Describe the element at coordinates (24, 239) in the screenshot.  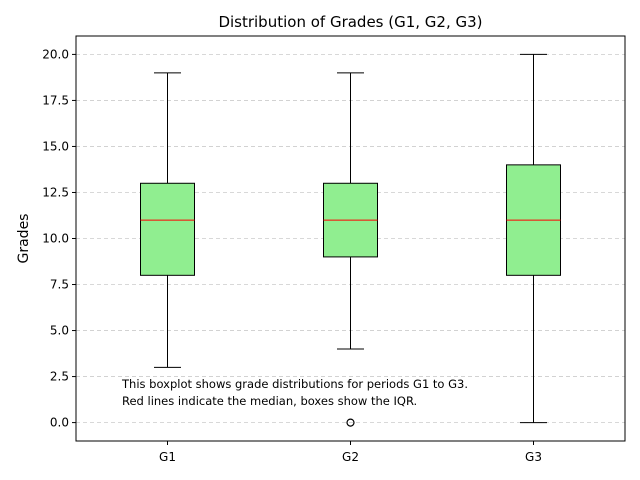
I see `y-axis-label: Grades` at that location.